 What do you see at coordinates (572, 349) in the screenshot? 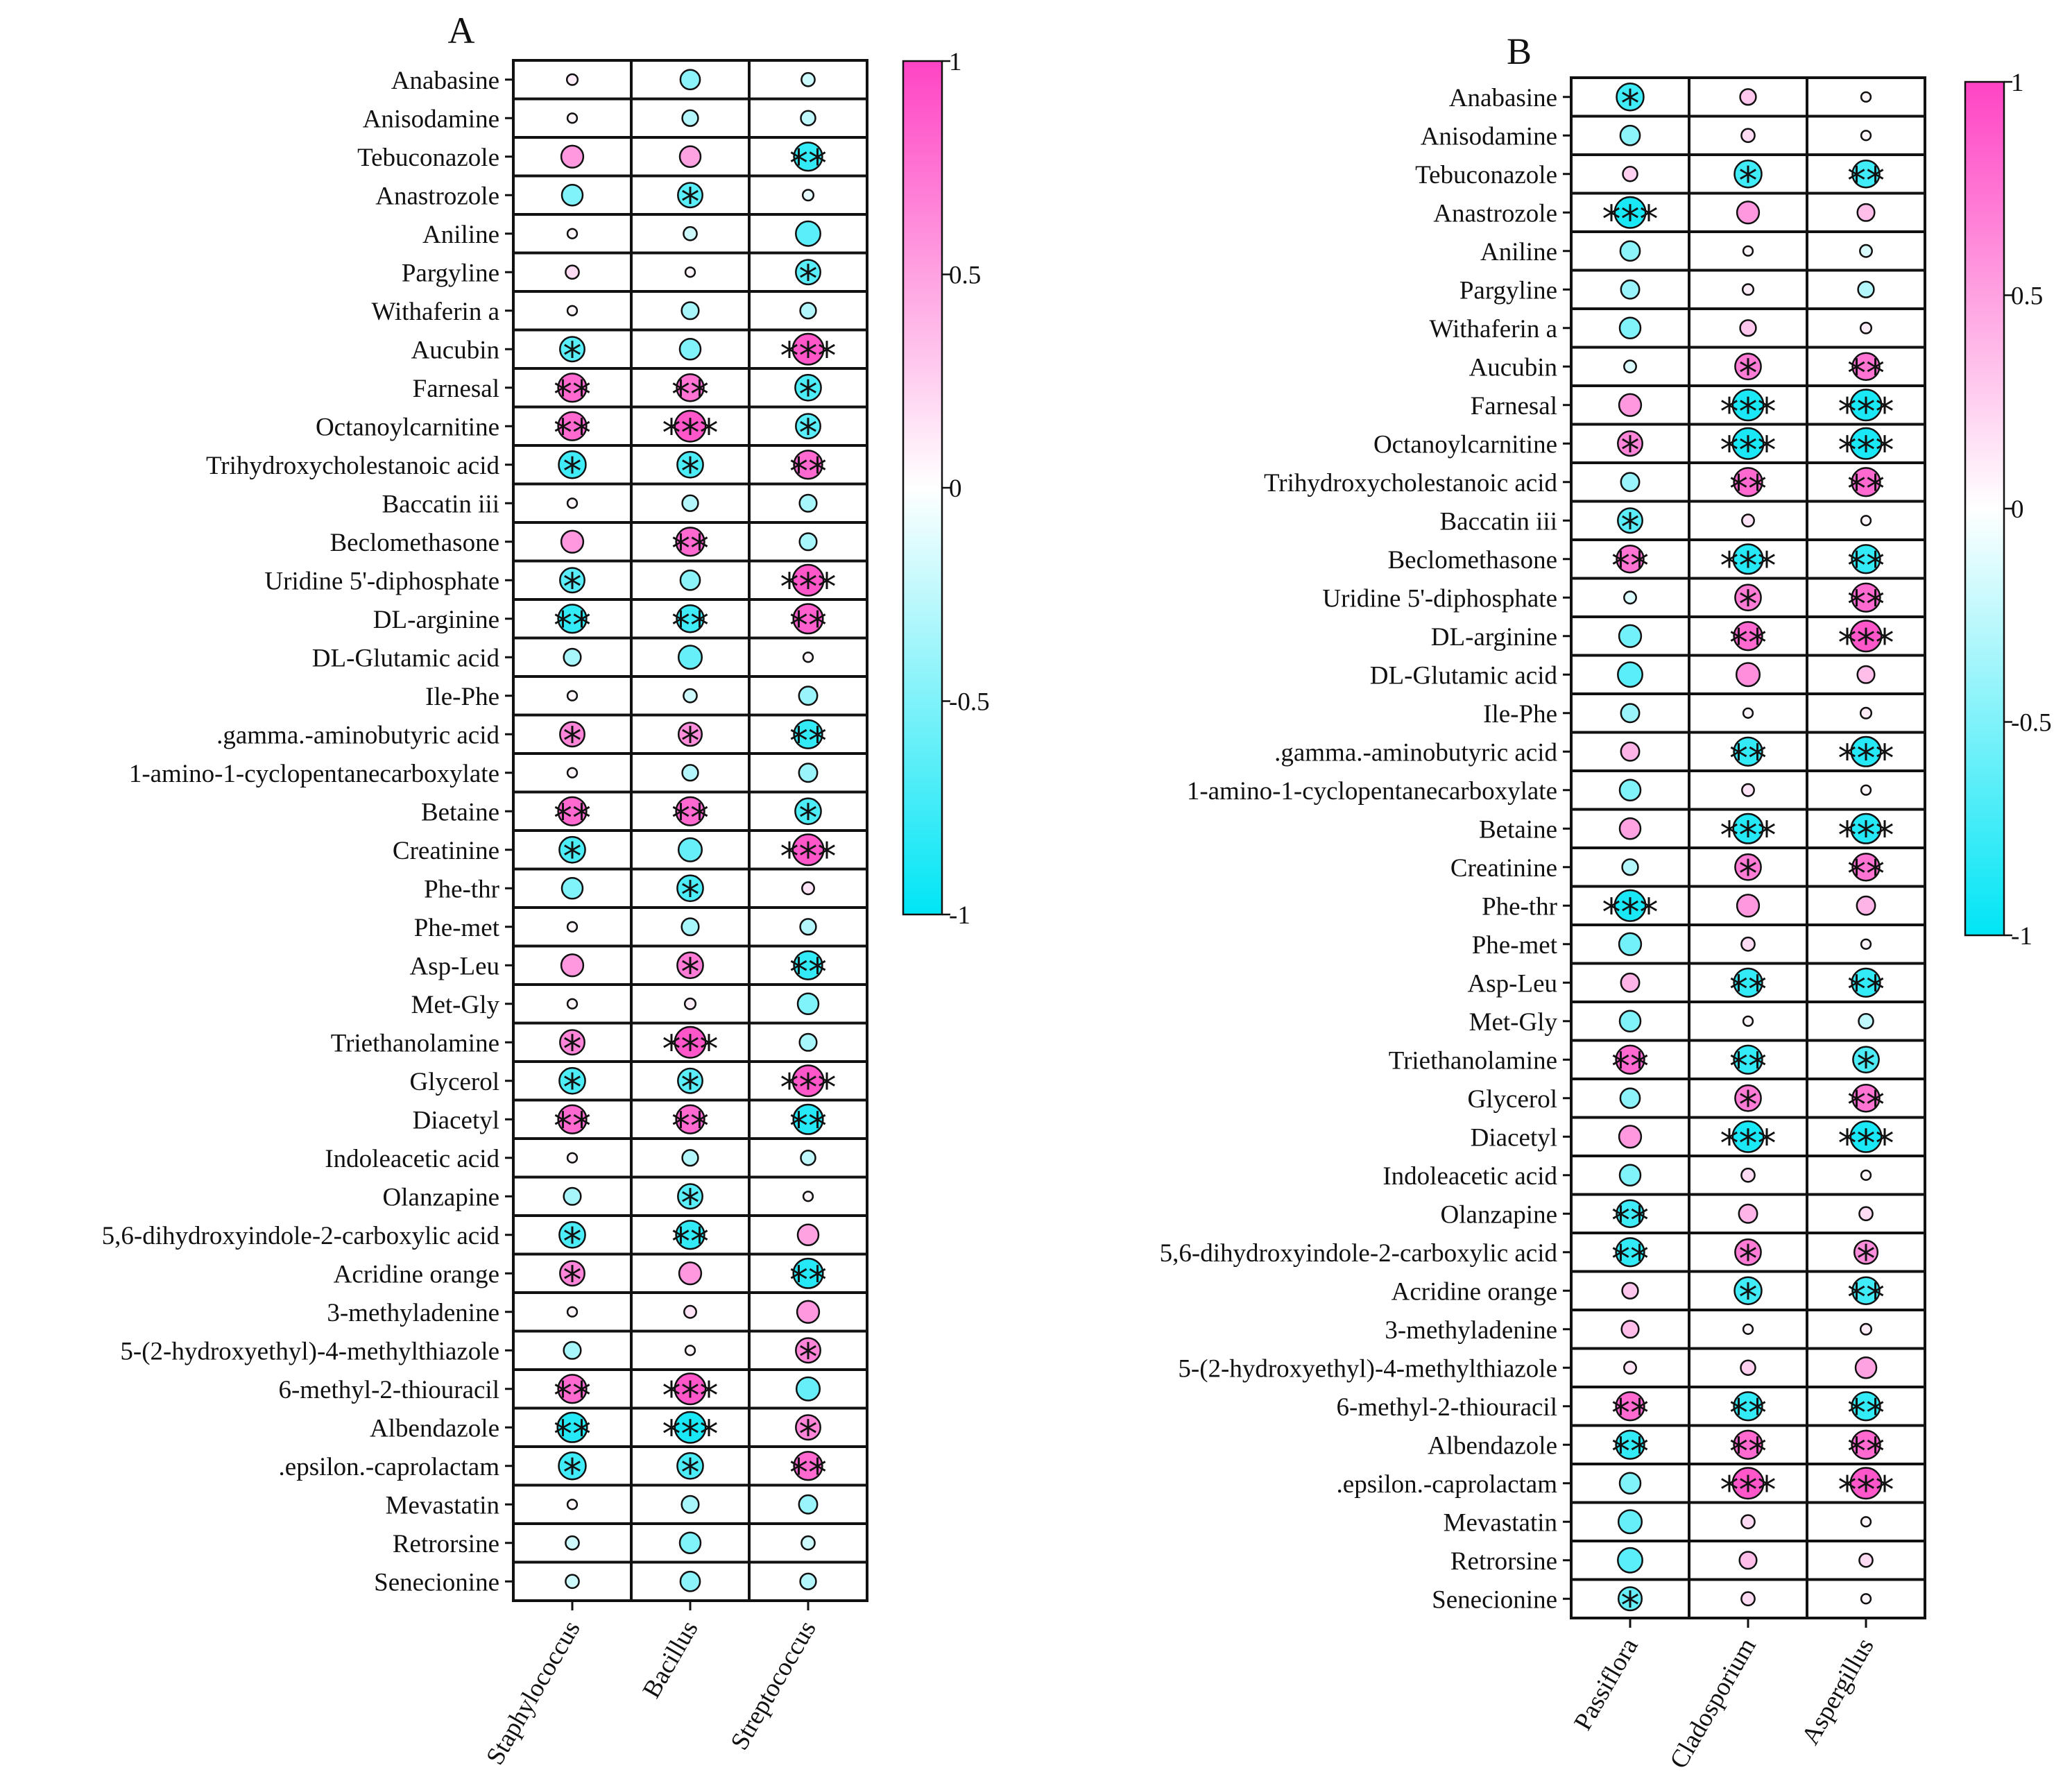
I see `corr-circle-aucubin-staphylococcus` at bounding box center [572, 349].